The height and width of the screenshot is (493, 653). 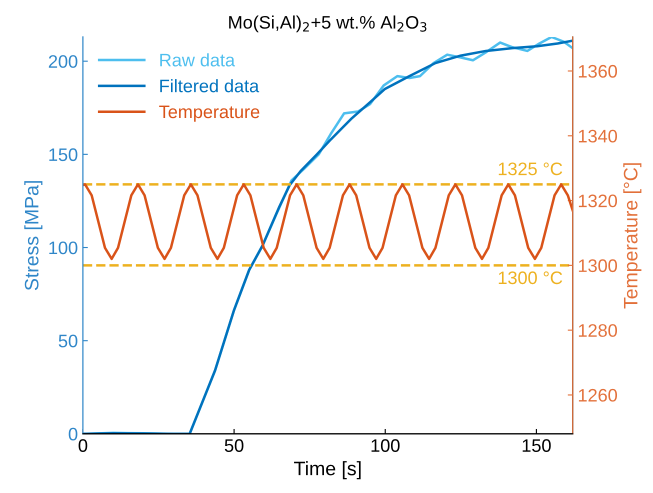 What do you see at coordinates (327, 23) in the screenshot?
I see `chart-title: Mo(Si,Al)$_{2}$+5 wt.% Al$_{2}$O$_{3}$` at bounding box center [327, 23].